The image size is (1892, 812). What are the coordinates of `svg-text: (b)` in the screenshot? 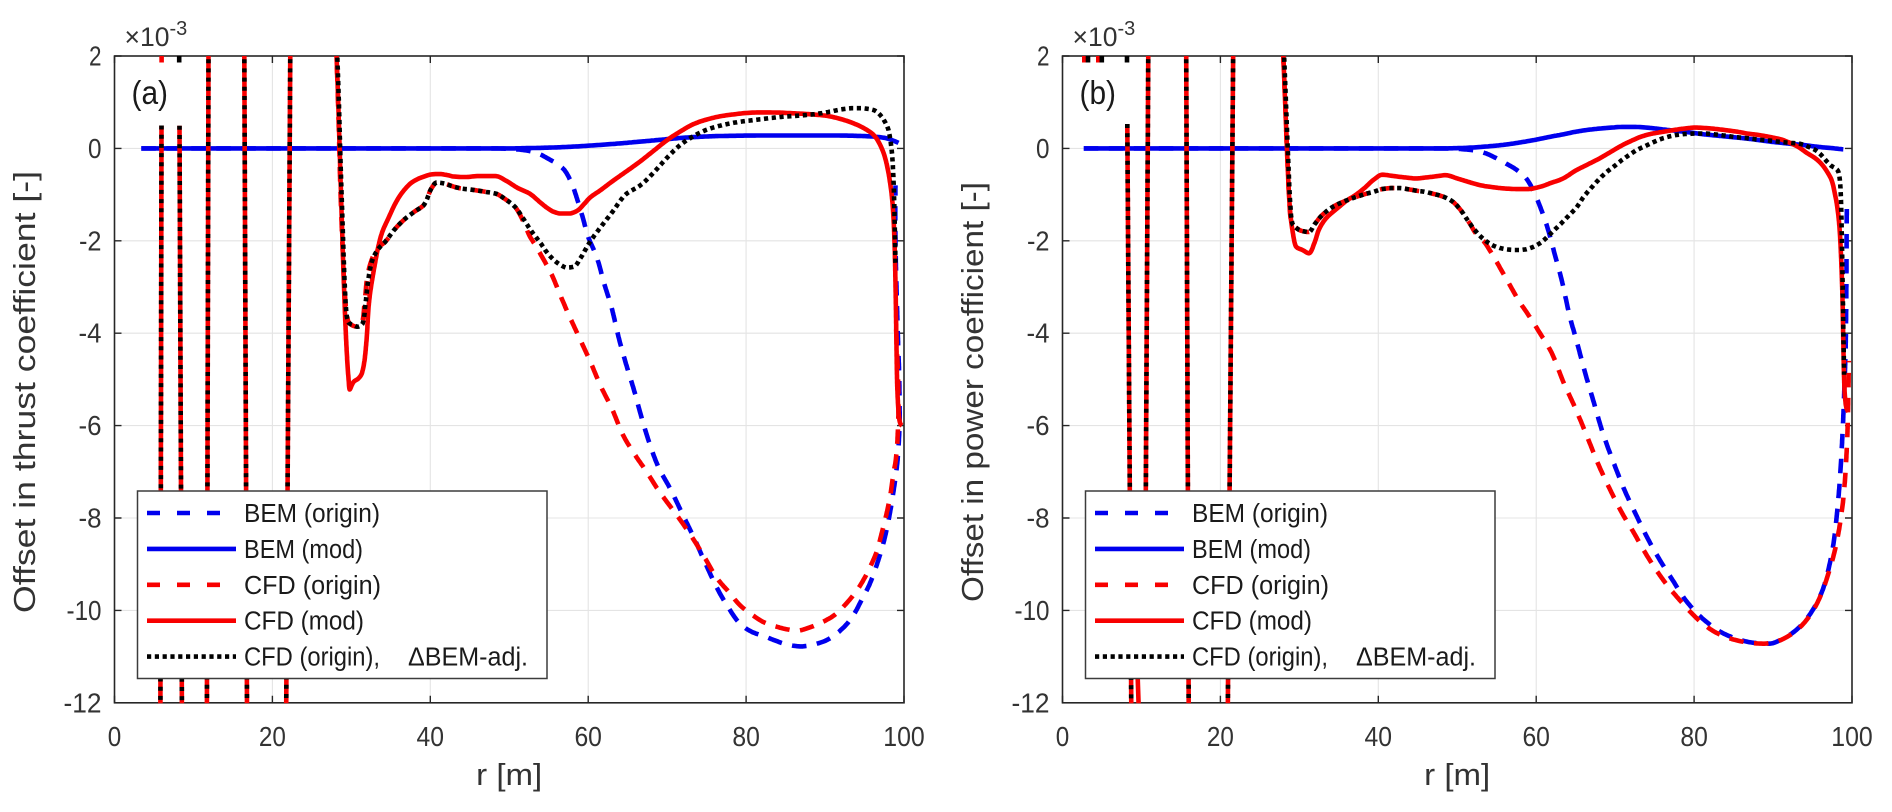 It's located at (1098, 92).